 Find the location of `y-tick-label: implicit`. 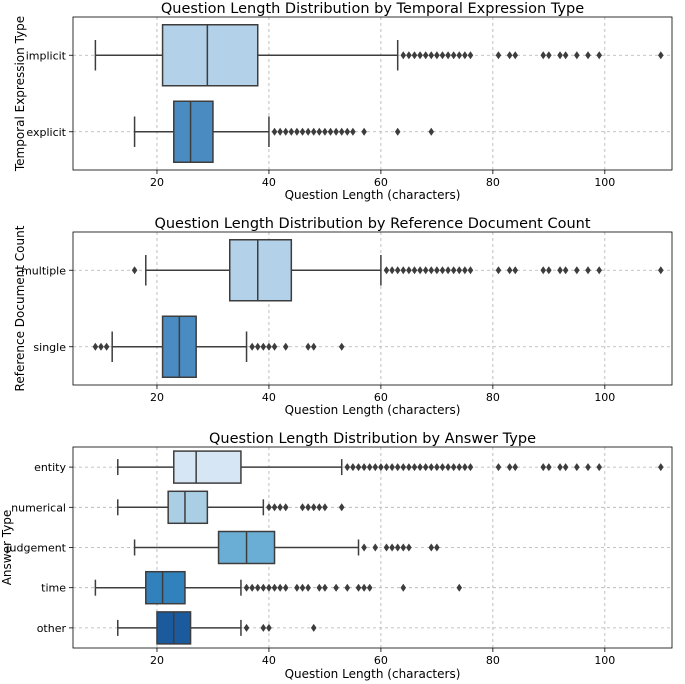

y-tick-label: implicit is located at coordinates (46, 55).